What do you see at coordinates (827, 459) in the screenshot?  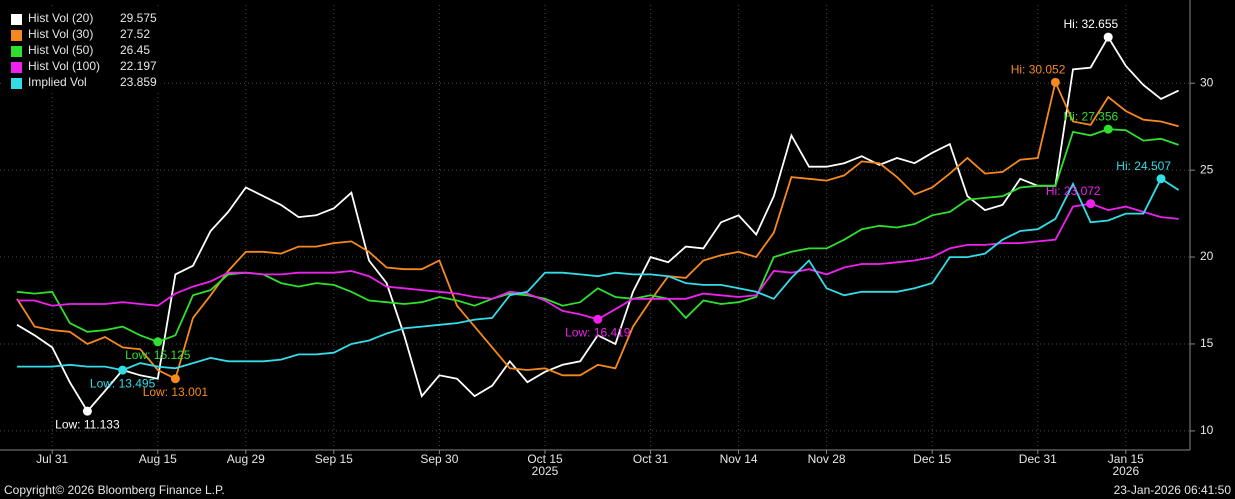 I see `x-tick-label: Nov 28` at bounding box center [827, 459].